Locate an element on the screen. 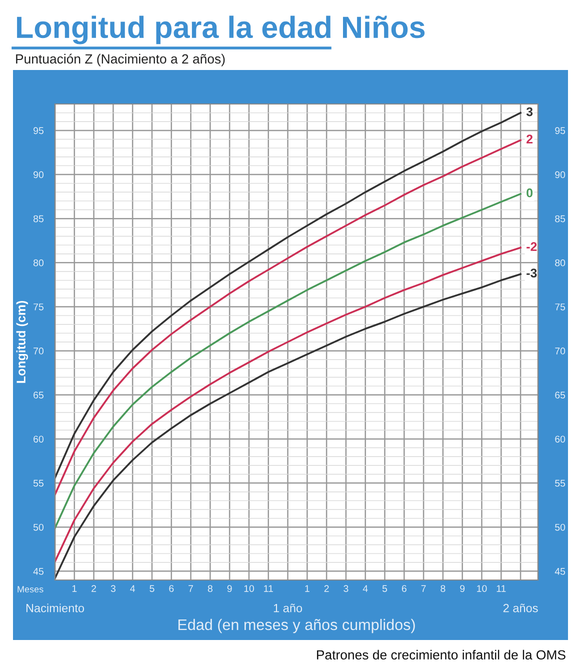  y2-tick-label: 65 is located at coordinates (560, 395).